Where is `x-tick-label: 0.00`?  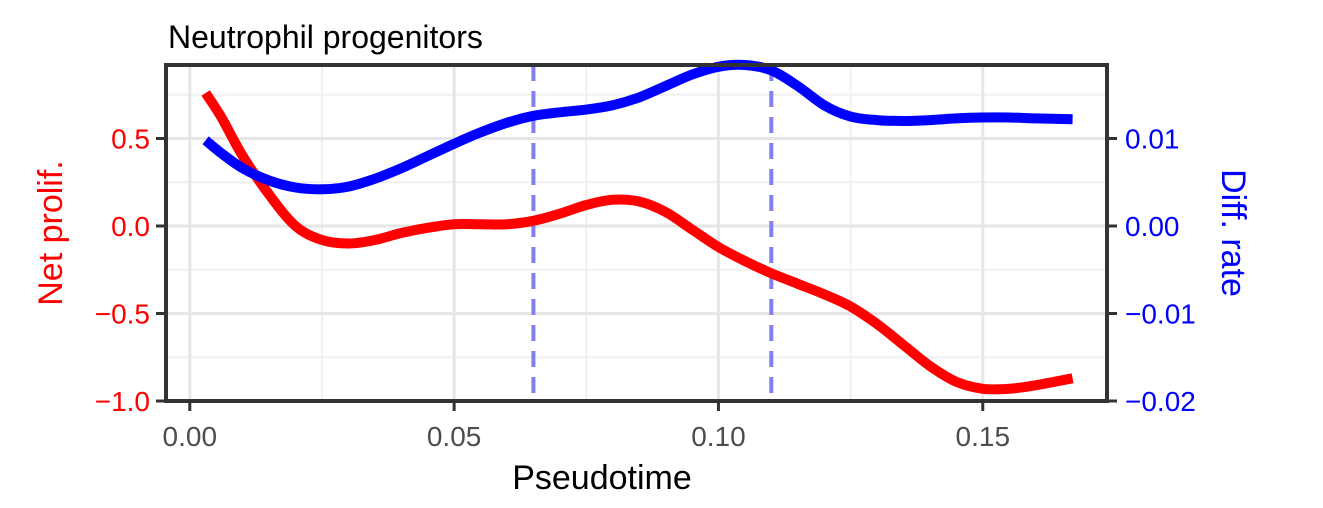 x-tick-label: 0.00 is located at coordinates (190, 436).